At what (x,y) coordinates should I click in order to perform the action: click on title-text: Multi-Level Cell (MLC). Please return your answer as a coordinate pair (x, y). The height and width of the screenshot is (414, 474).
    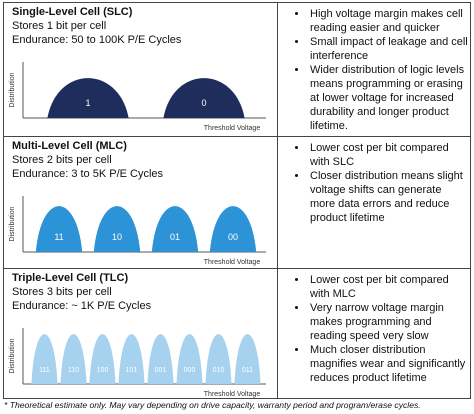
    Looking at the image, I should click on (69, 146).